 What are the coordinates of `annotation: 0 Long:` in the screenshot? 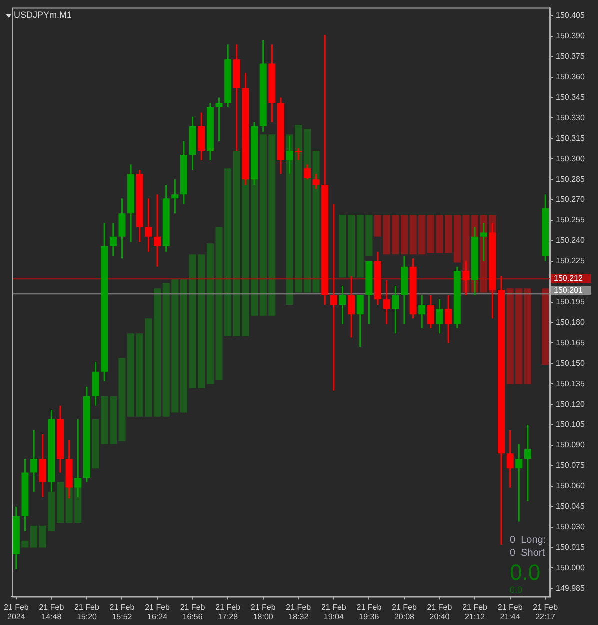 It's located at (528, 540).